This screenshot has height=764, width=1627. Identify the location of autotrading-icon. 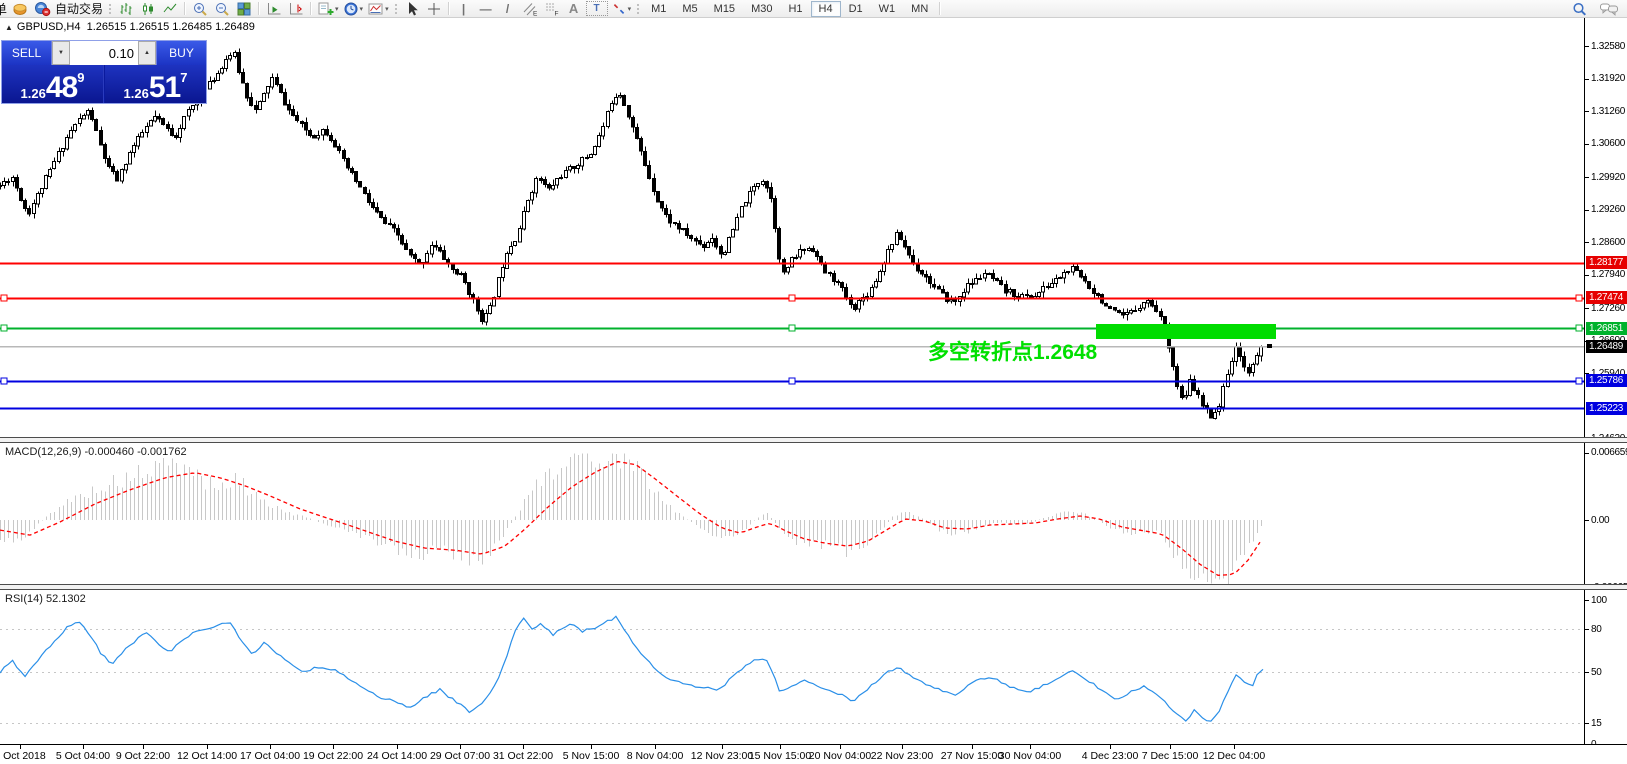
(42, 9).